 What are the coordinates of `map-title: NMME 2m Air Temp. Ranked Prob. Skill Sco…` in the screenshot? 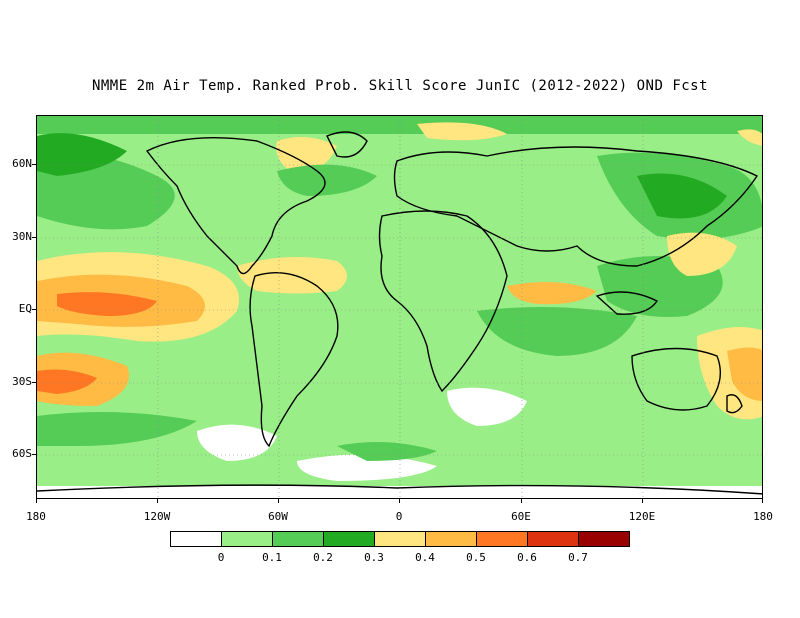 It's located at (400, 86).